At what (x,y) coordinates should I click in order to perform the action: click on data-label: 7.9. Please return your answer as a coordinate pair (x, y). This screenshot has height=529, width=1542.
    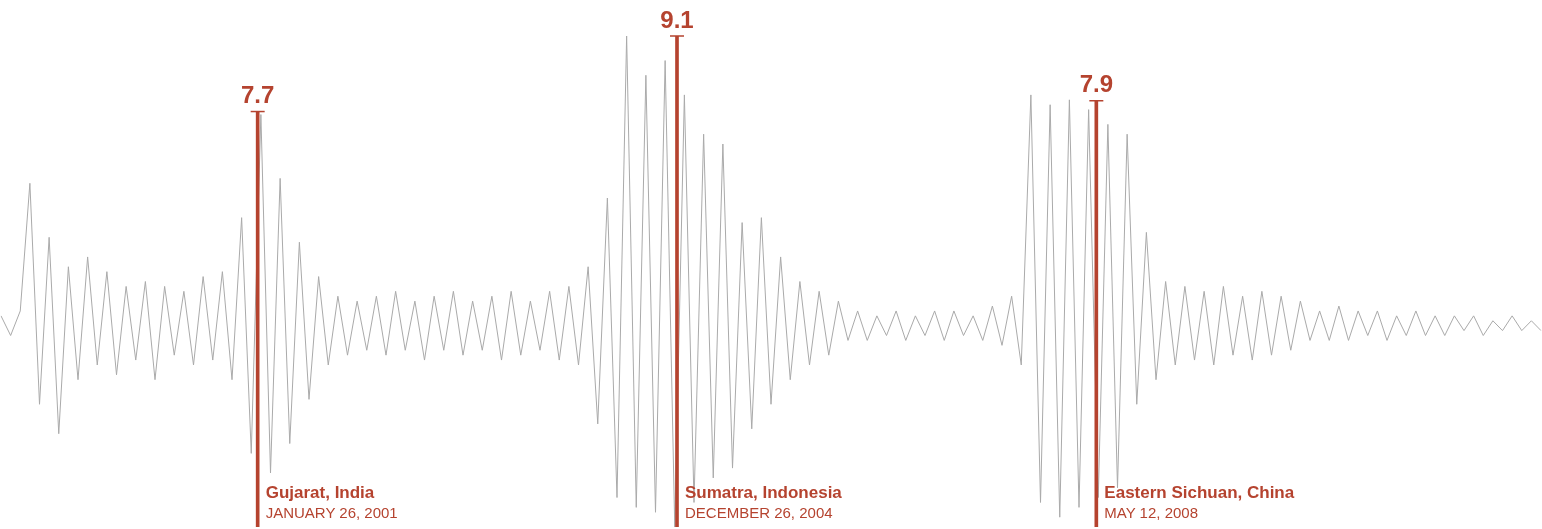
    Looking at the image, I should click on (1096, 84).